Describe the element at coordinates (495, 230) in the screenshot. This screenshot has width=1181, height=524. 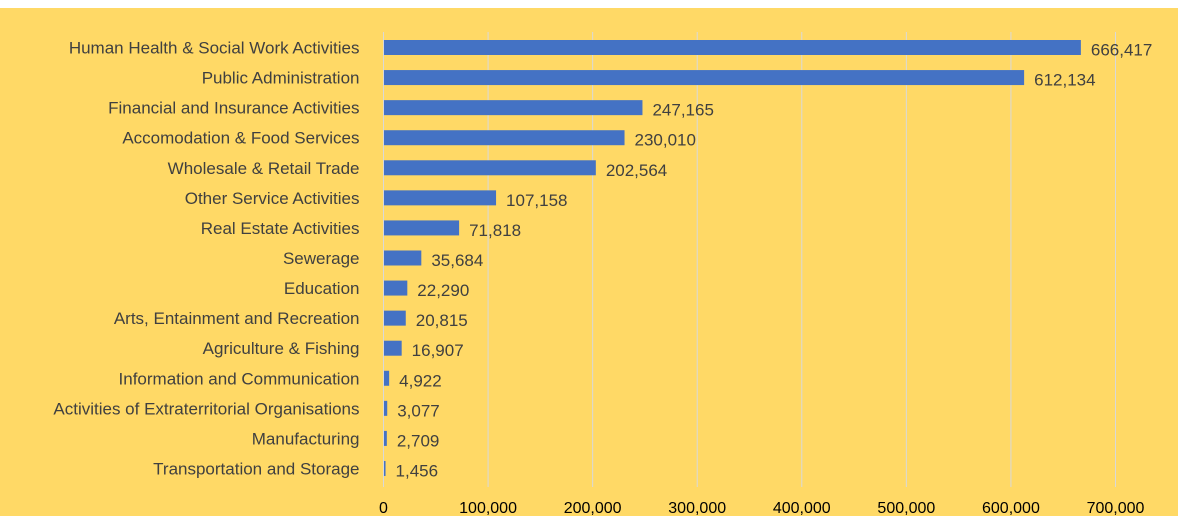
I see `data-label: 71,818` at that location.